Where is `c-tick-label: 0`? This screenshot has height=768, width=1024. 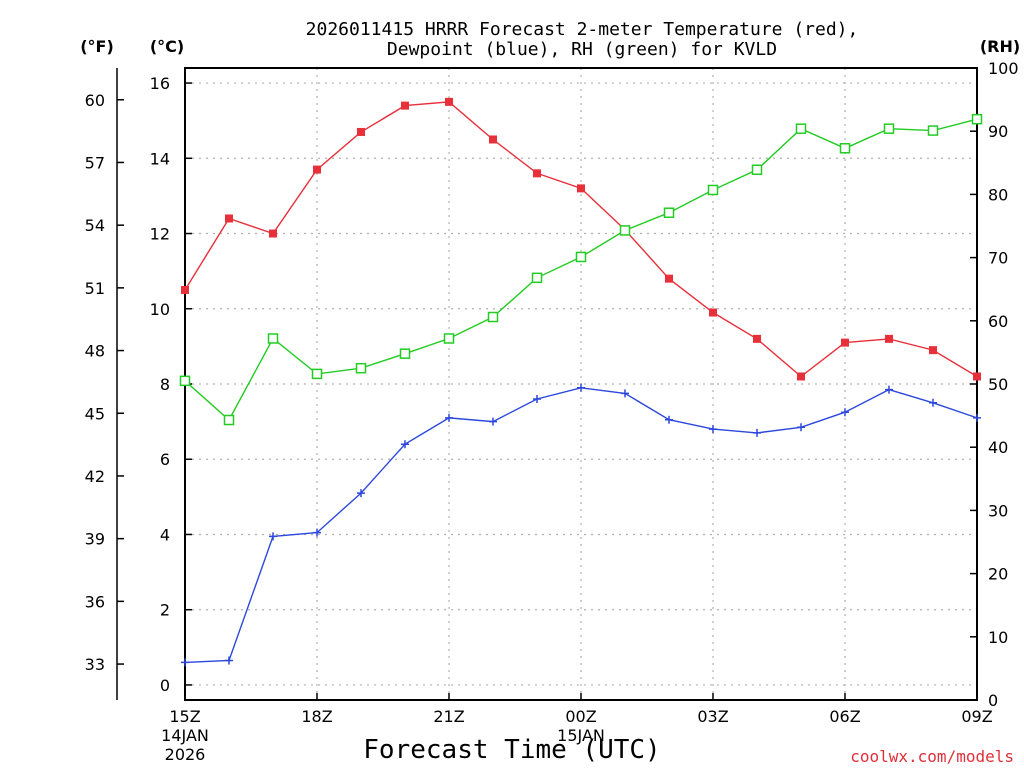 c-tick-label: 0 is located at coordinates (165, 685).